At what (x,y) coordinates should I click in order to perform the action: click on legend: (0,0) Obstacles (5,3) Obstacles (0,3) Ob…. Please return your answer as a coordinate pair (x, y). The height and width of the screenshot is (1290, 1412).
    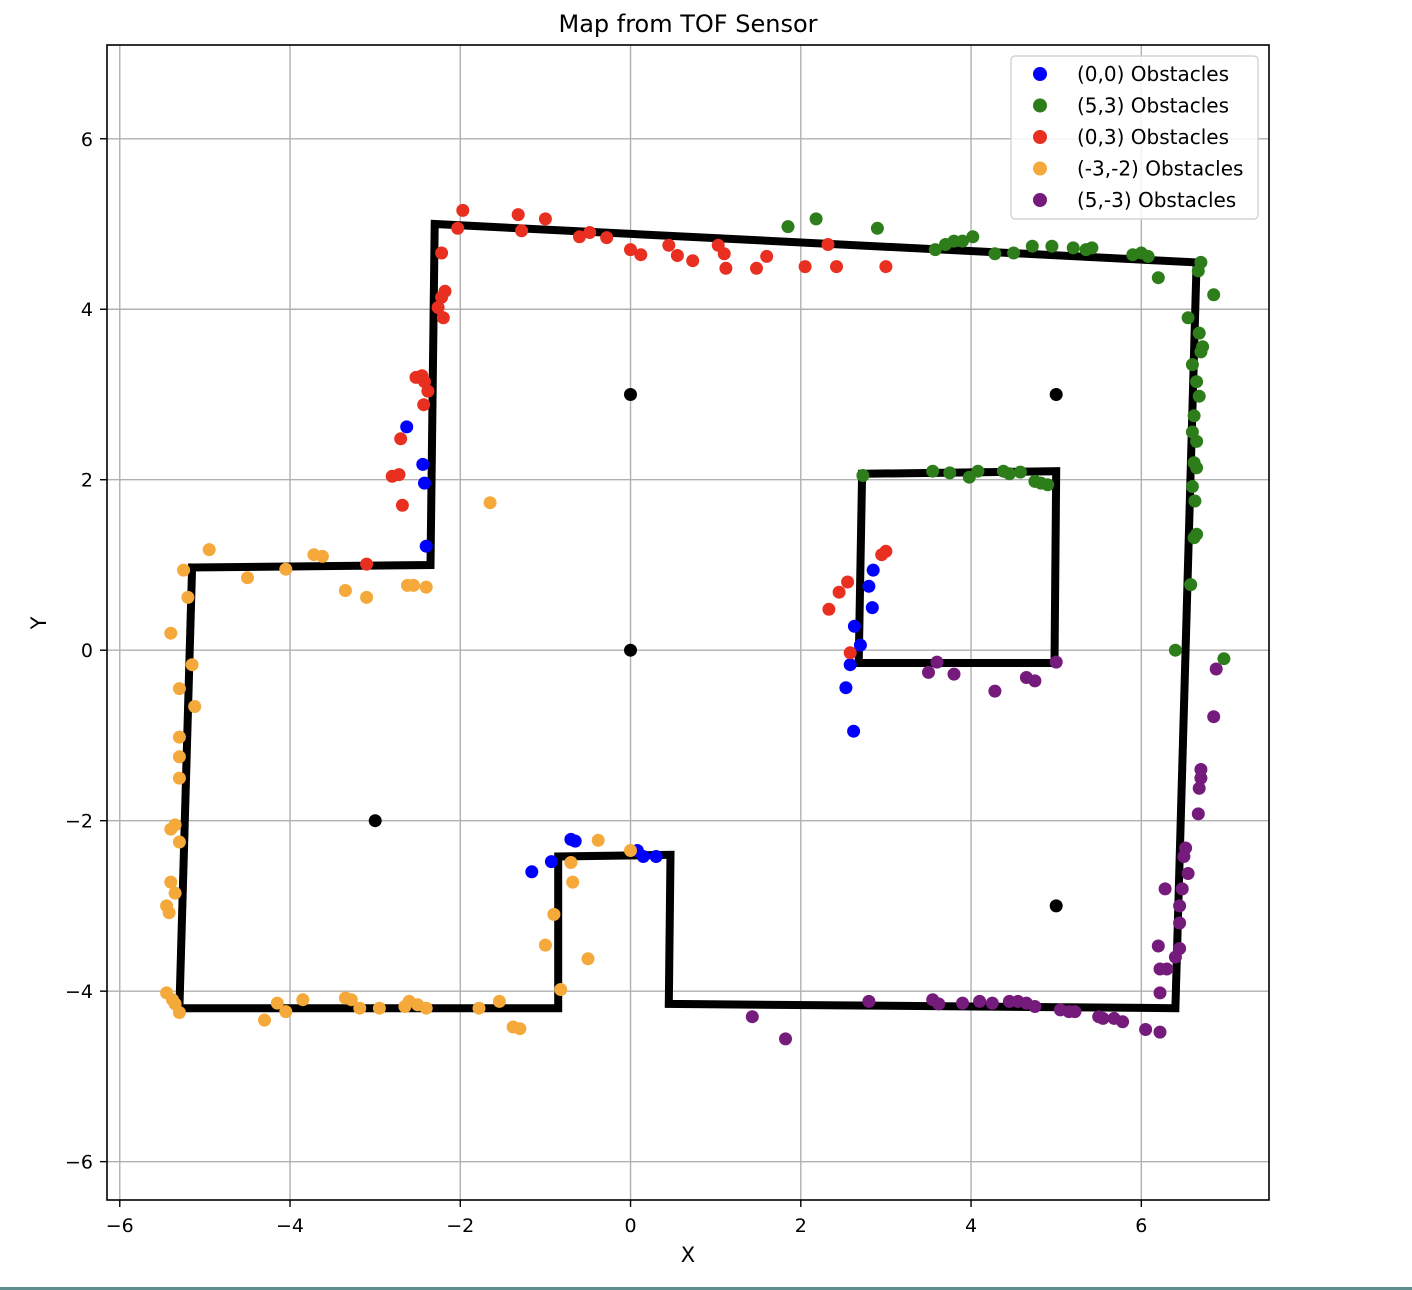
    Looking at the image, I should click on (1134, 137).